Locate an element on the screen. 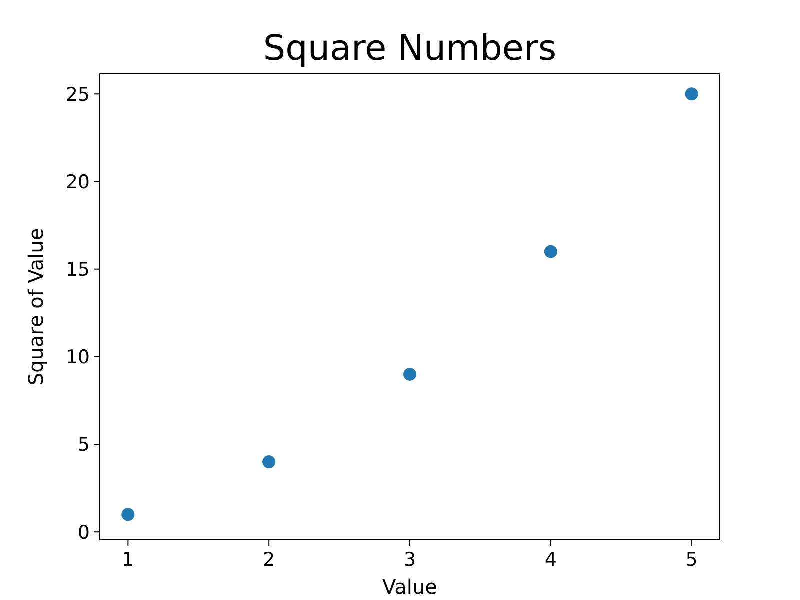  x-tick-label: 5 is located at coordinates (692, 560).